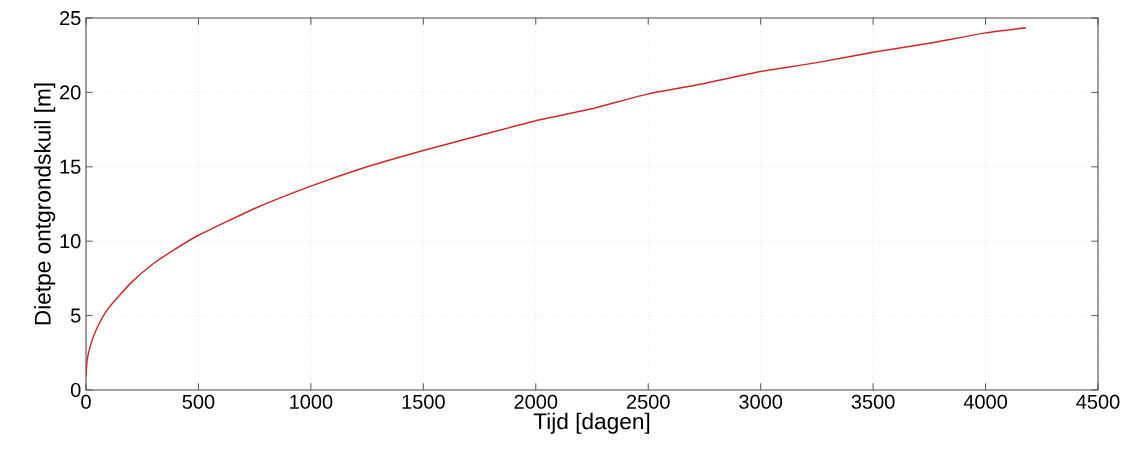  Describe the element at coordinates (75, 315) in the screenshot. I see `y-tick-label: 5` at that location.